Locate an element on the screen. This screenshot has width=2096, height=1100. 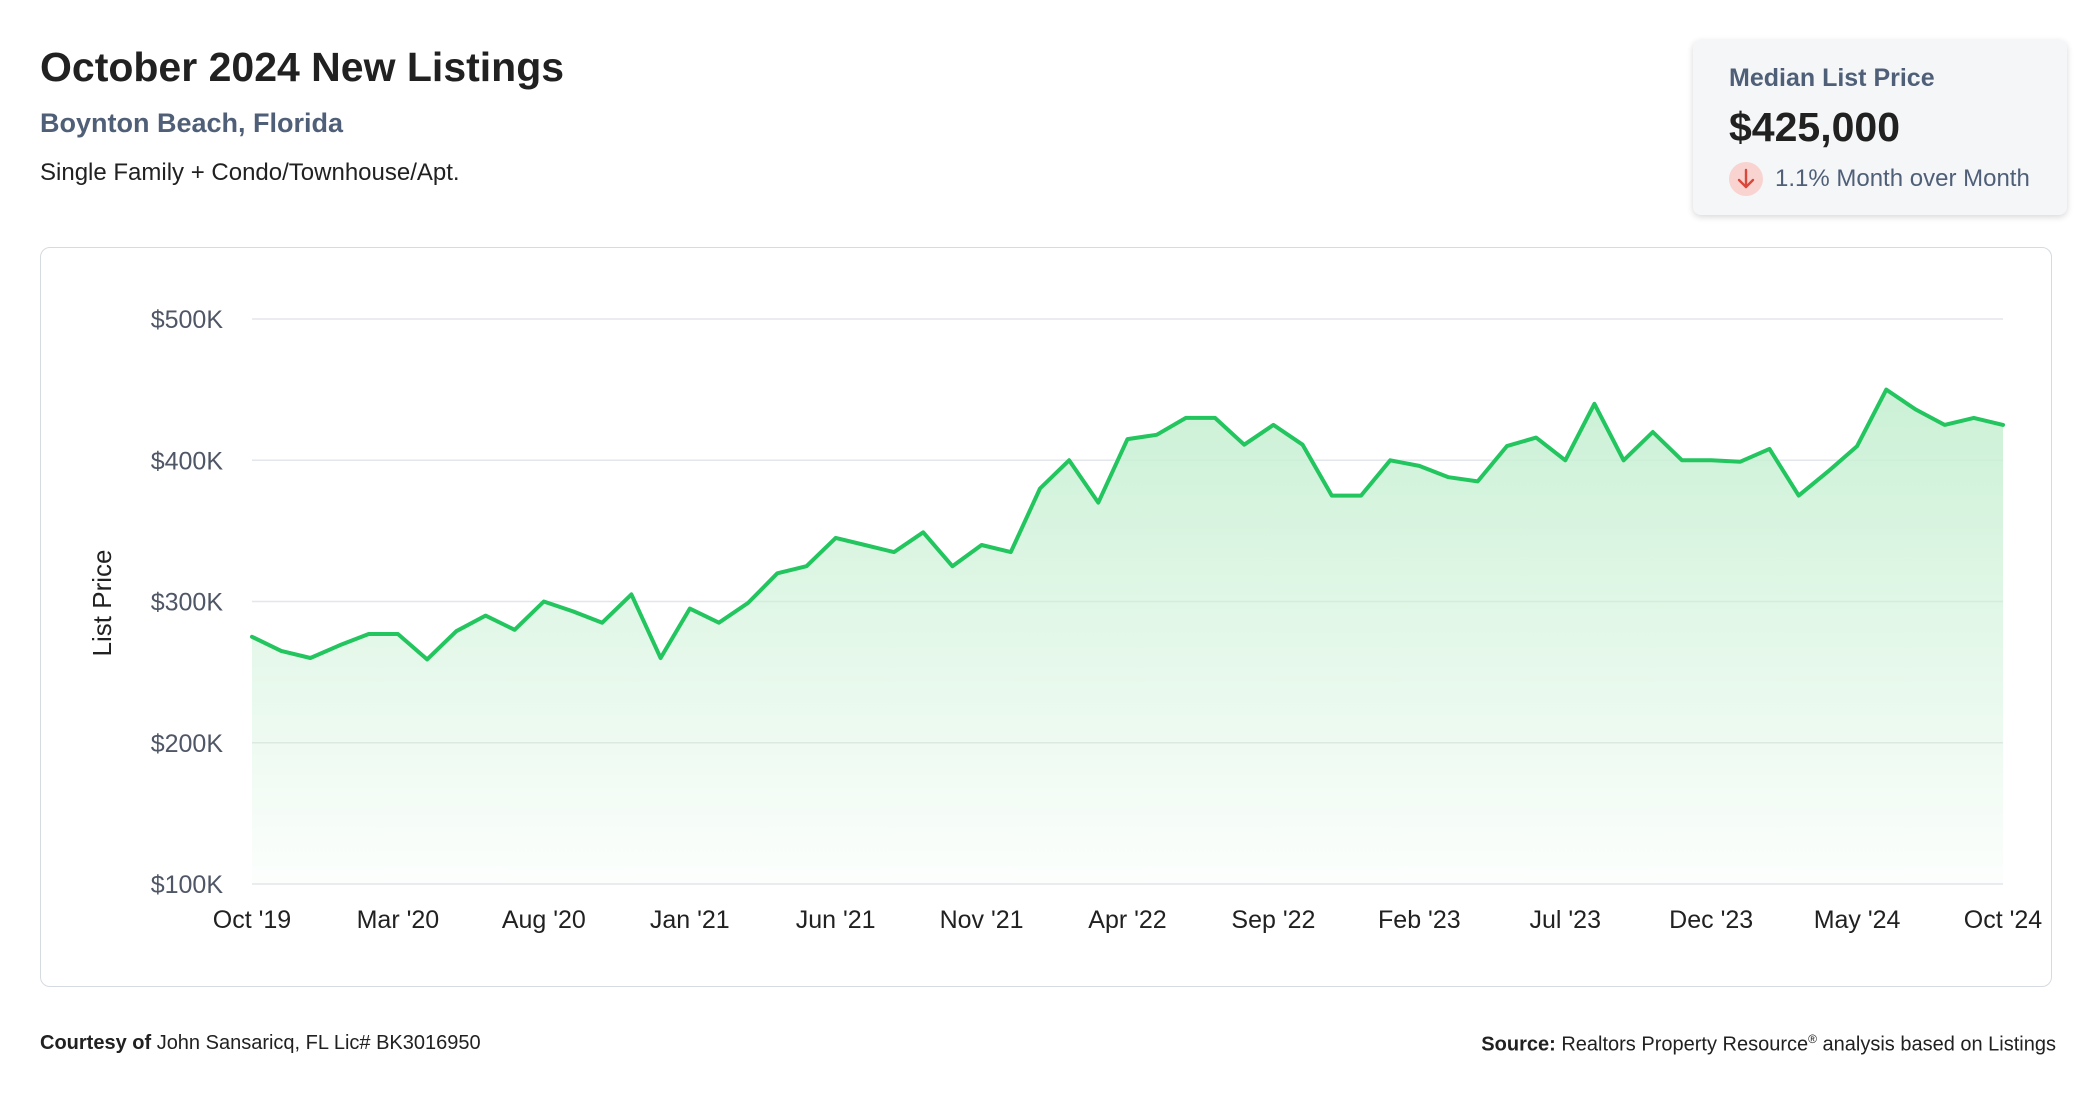
y-tick-label: $300K is located at coordinates (187, 603).